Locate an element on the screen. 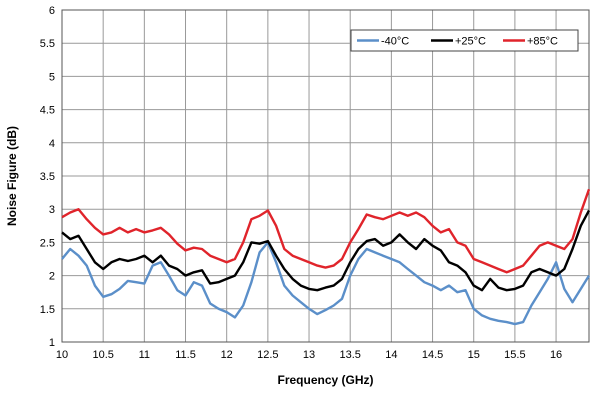 The width and height of the screenshot is (590, 394). y-tick-label: 1.5 is located at coordinates (47, 310).